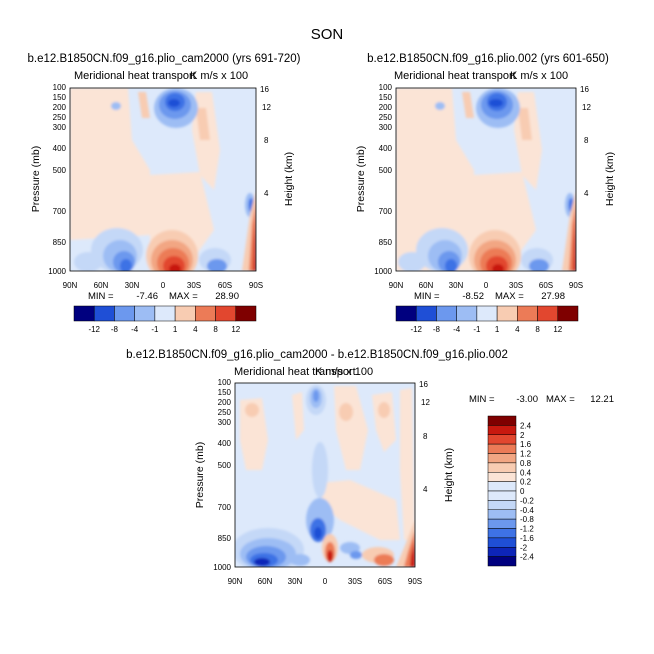 The height and width of the screenshot is (654, 654). Describe the element at coordinates (60, 170) in the screenshot. I see `y-tick-label: 500` at that location.